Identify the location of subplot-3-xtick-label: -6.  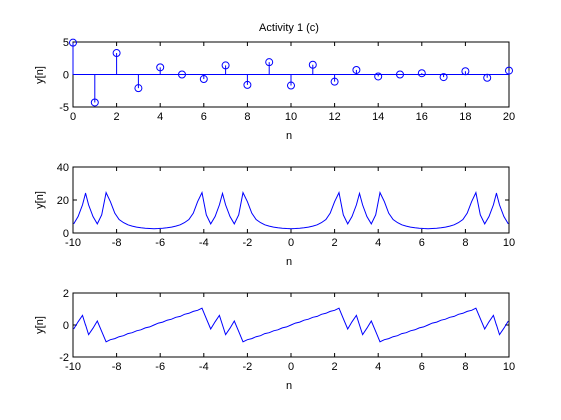
(160, 367).